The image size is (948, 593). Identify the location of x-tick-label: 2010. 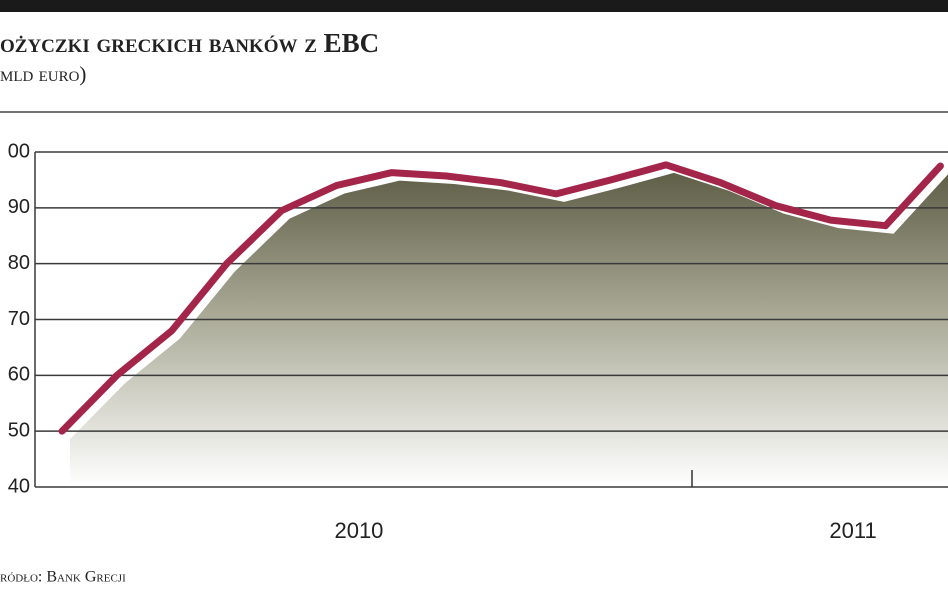
(358, 530).